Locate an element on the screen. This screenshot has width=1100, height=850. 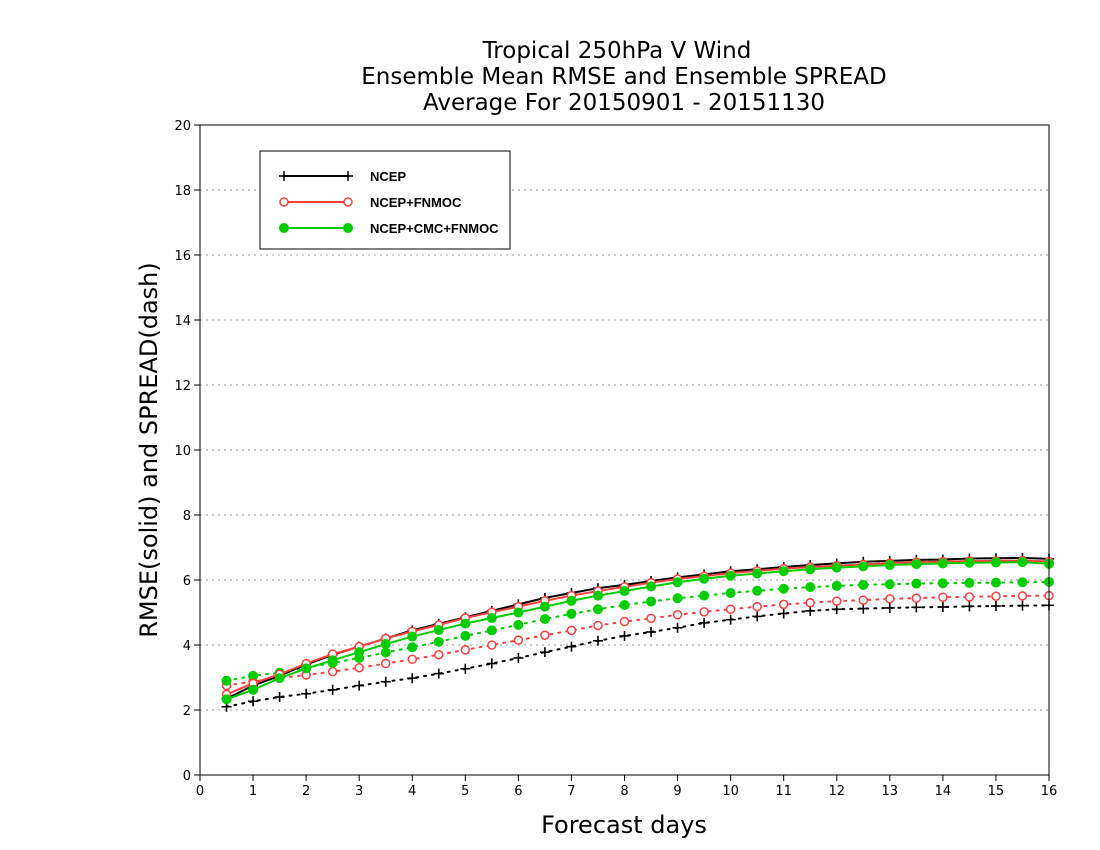
spread-series-ncep is located at coordinates (637, 656).